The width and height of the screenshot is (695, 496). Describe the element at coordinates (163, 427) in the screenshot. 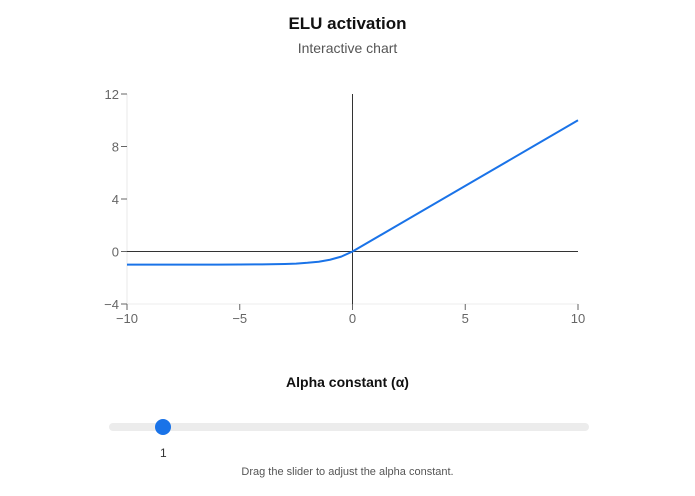

I see `alpha-slider-thumb` at that location.